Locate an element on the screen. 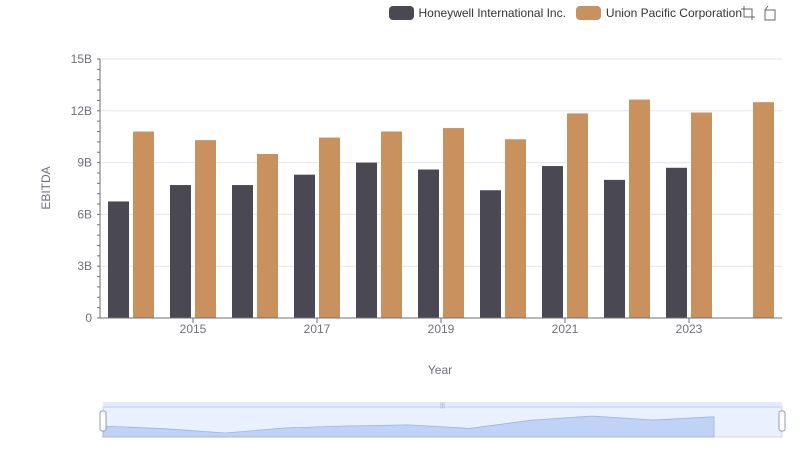 The height and width of the screenshot is (461, 800). bar-honeywell-2014 is located at coordinates (118, 259).